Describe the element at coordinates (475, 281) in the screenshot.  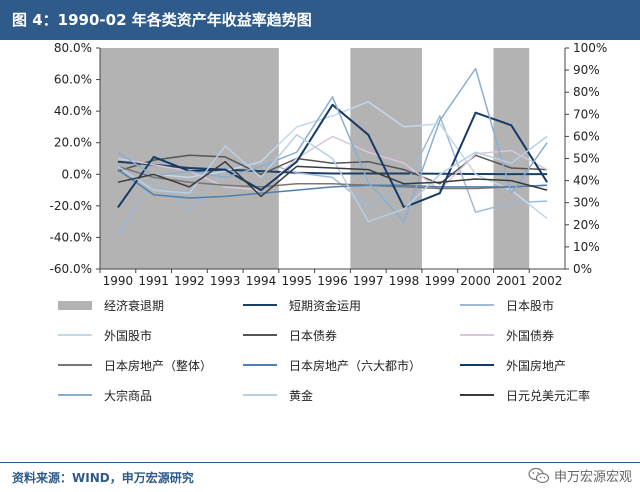
I see `x-tick-label: 2000` at that location.